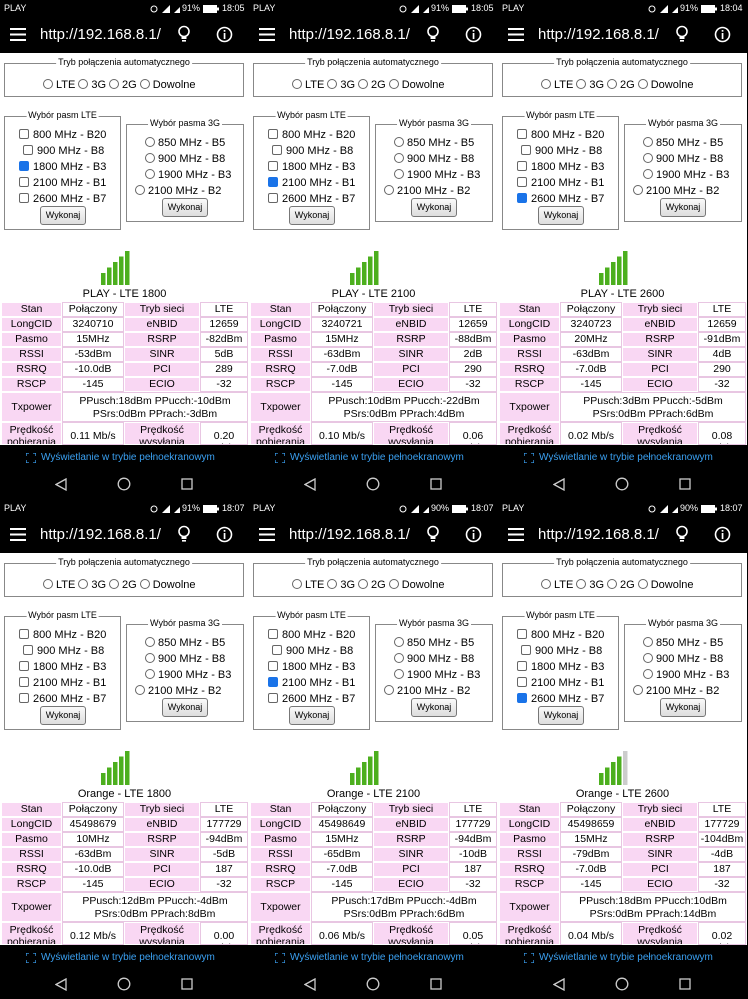 The image size is (748, 999). What do you see at coordinates (682, 34) in the screenshot?
I see `bulb-button` at bounding box center [682, 34].